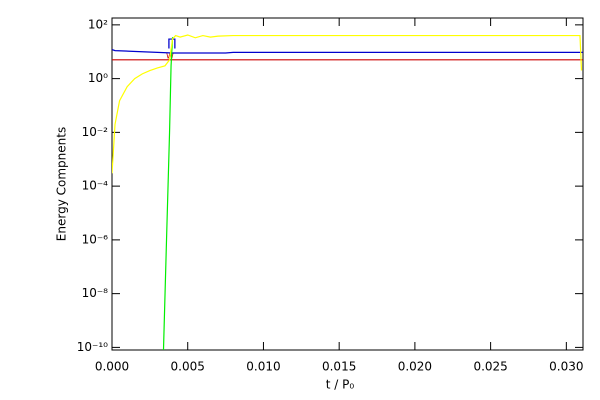 The width and height of the screenshot is (600, 400). What do you see at coordinates (490, 367) in the screenshot?
I see `x-tick-label: 0.025` at bounding box center [490, 367].